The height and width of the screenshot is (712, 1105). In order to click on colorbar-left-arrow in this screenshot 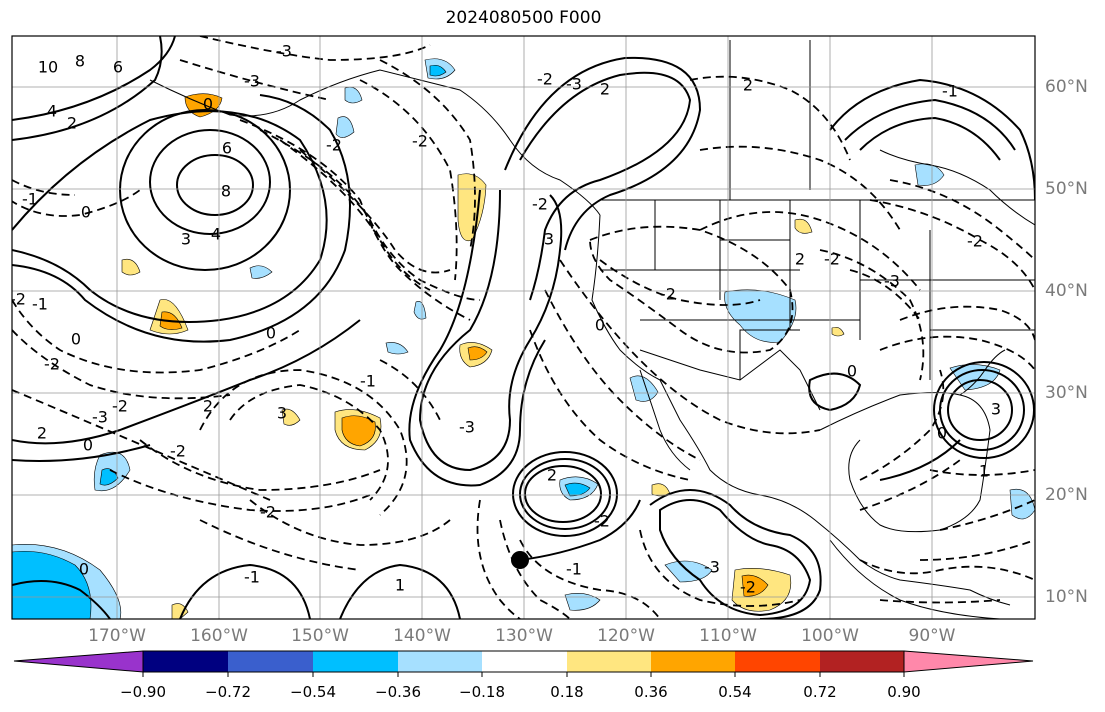, I will do `click(78, 661)`.